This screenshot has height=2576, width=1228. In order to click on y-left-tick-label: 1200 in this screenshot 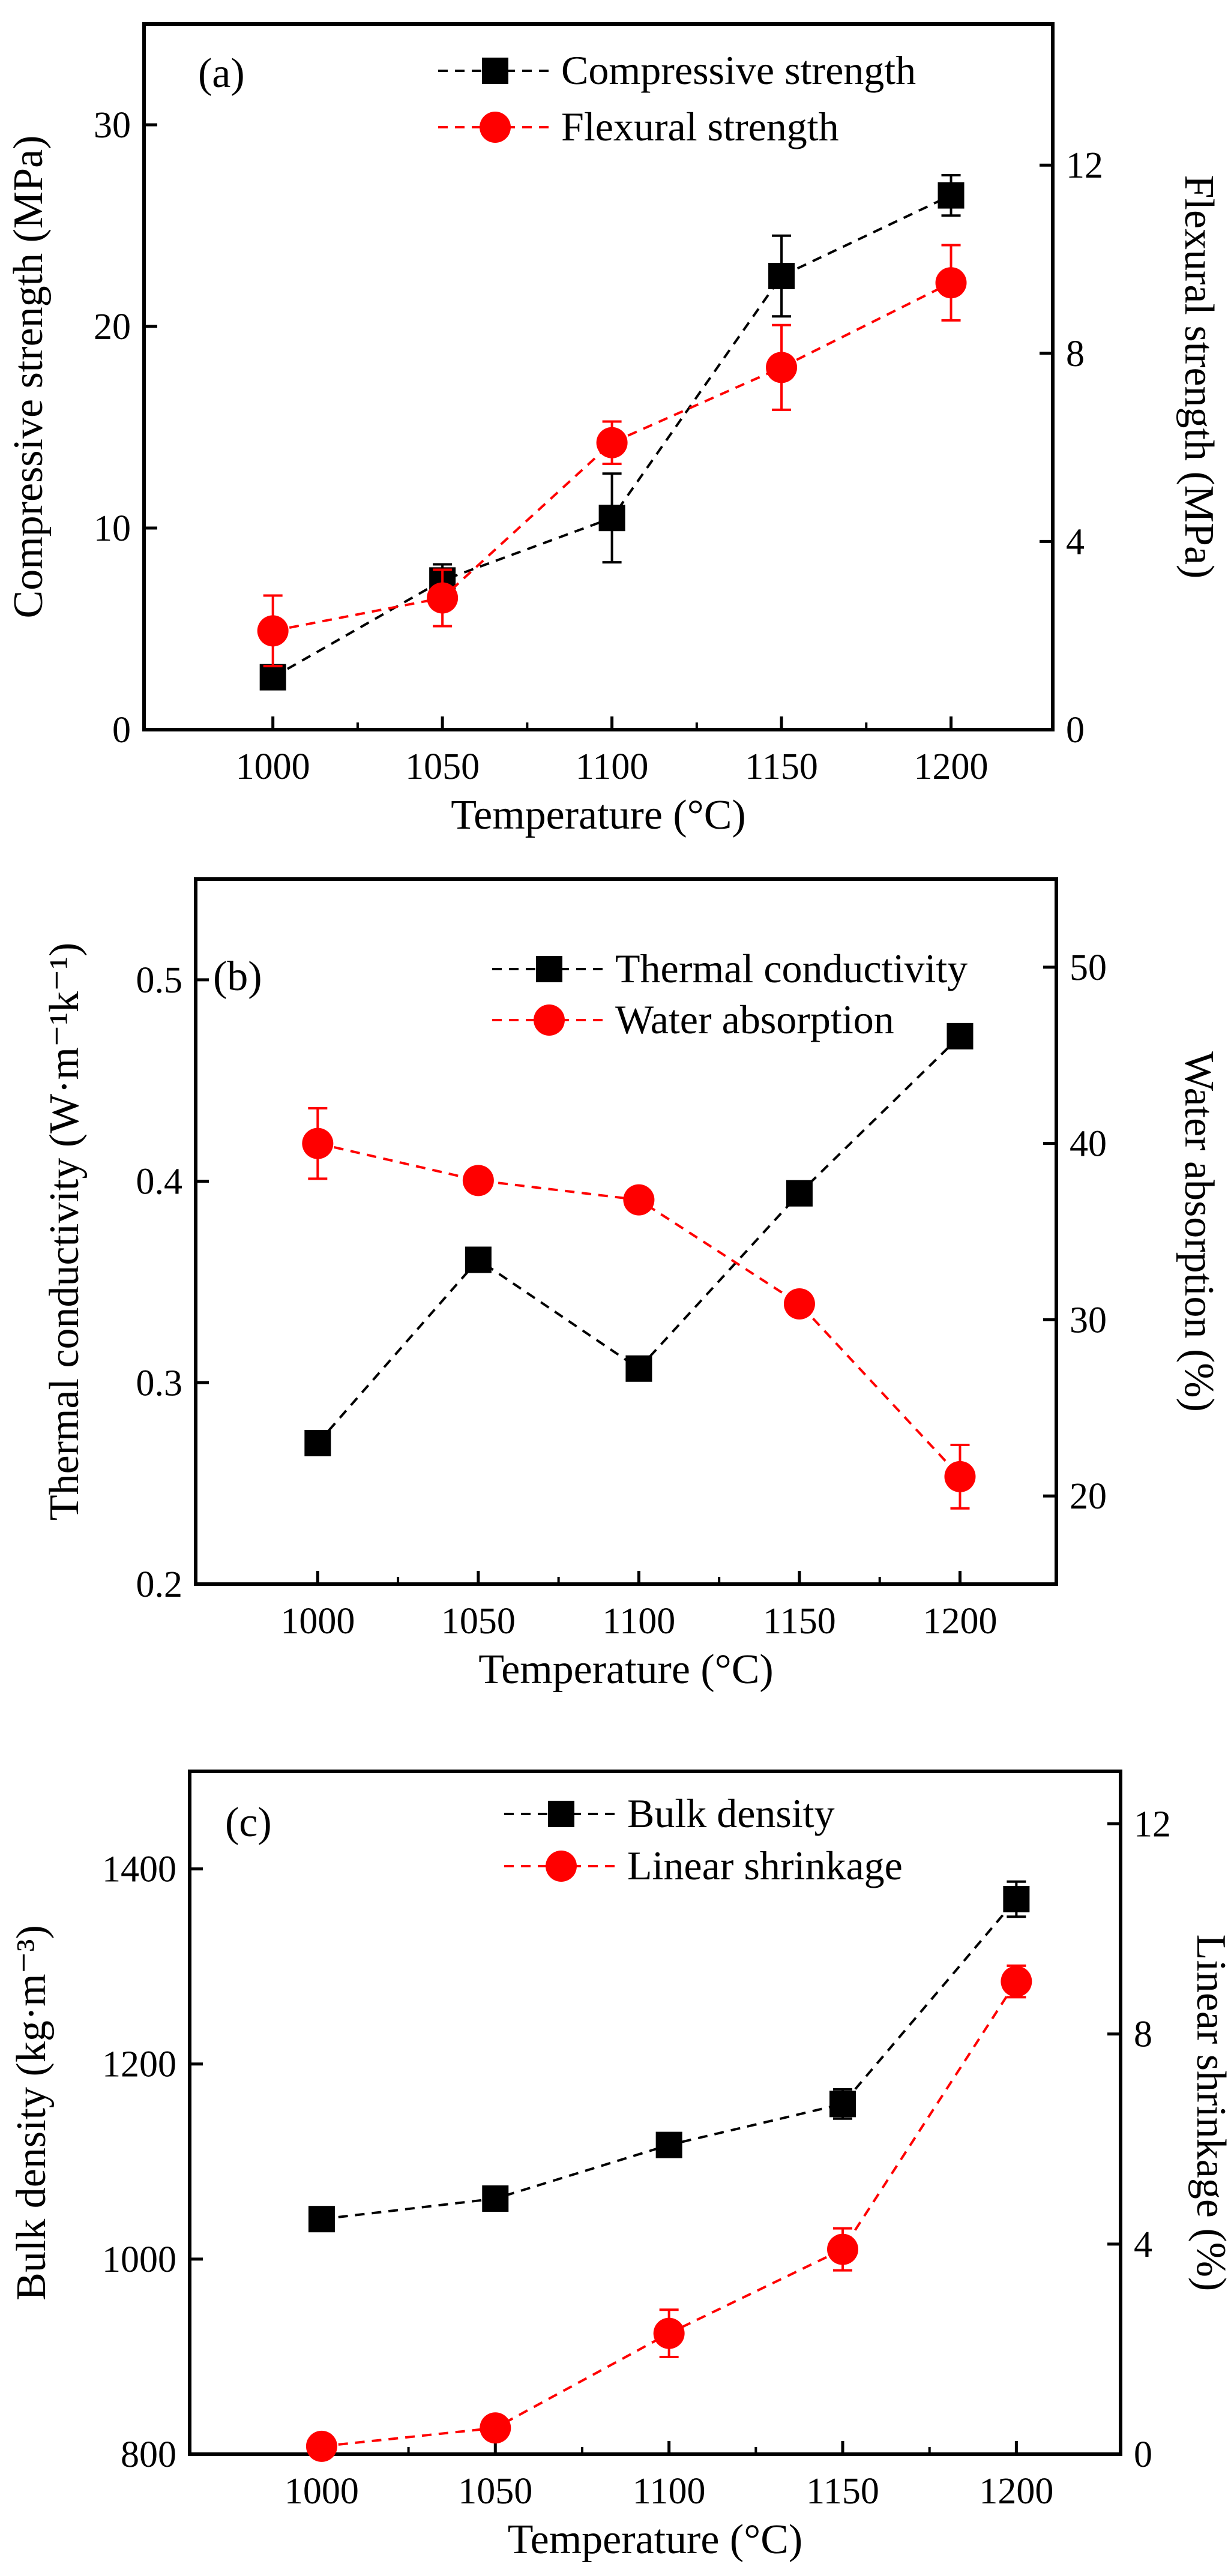, I will do `click(139, 2064)`.